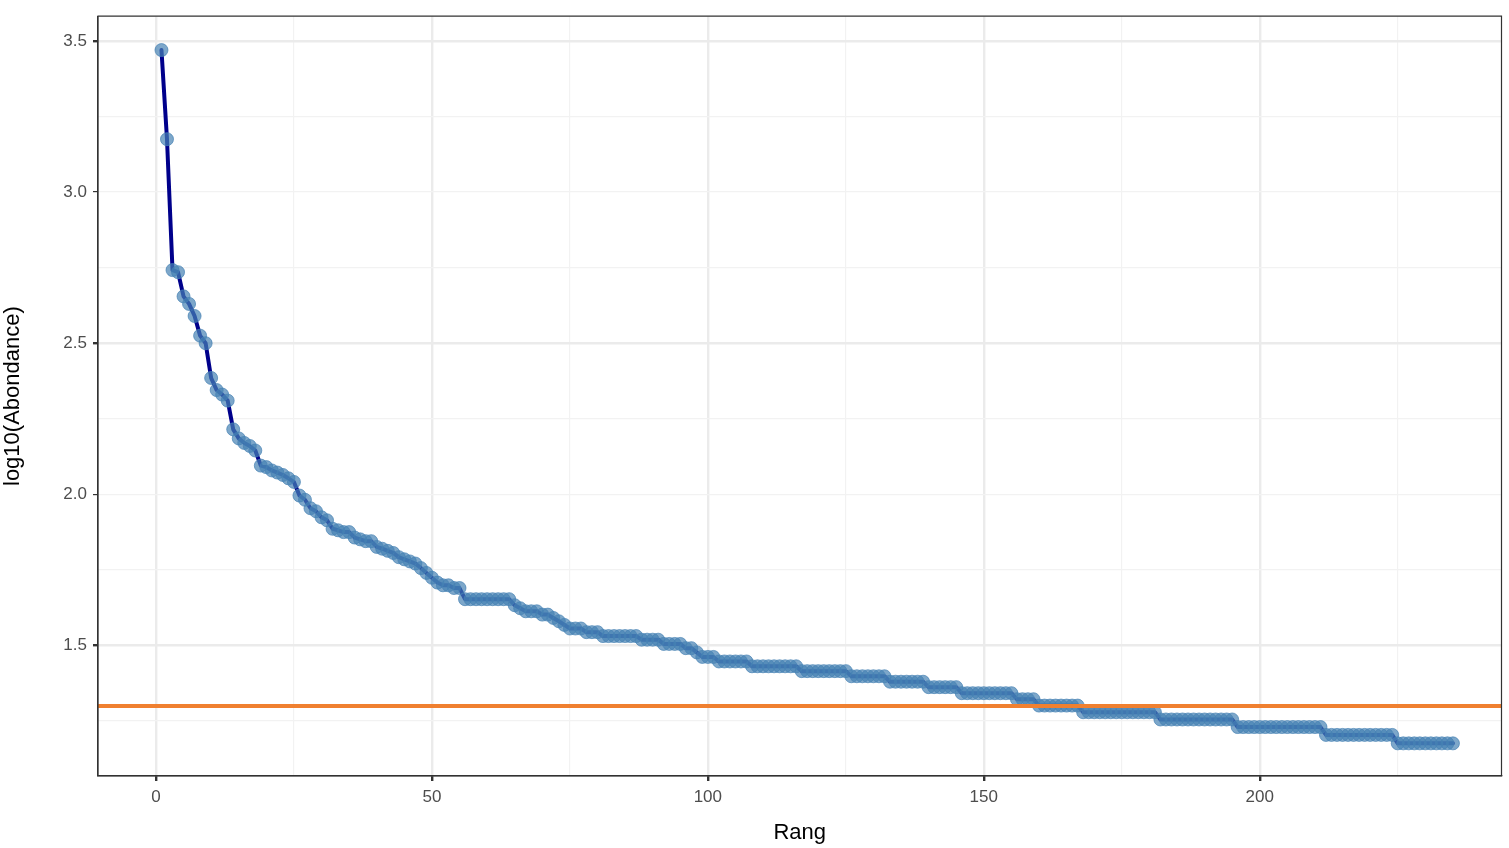  I want to click on y-tick-label: 2.5, so click(75, 342).